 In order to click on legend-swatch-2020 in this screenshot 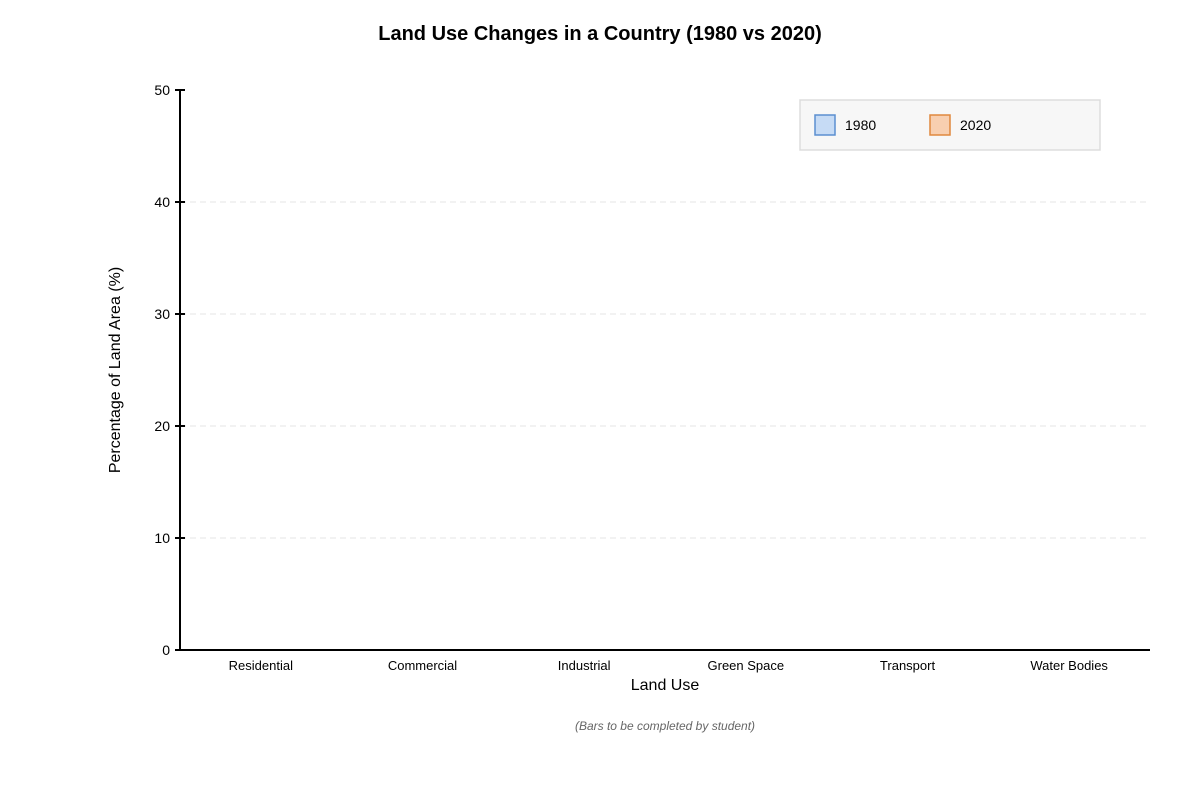, I will do `click(940, 125)`.